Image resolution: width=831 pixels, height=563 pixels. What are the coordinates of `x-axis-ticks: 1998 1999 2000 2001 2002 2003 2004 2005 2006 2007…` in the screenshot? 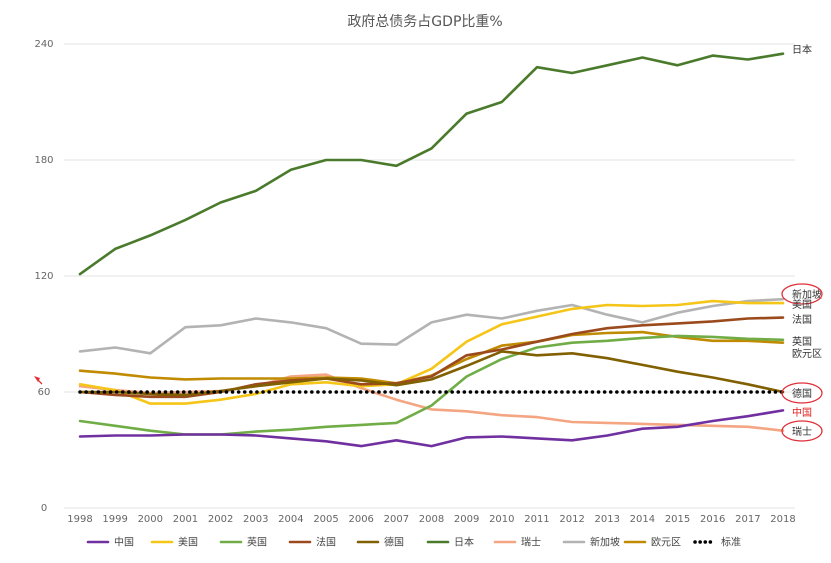 It's located at (431, 519).